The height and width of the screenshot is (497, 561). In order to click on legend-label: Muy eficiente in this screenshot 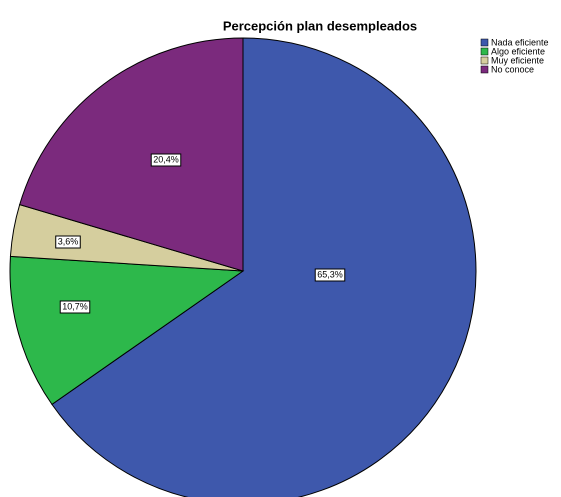, I will do `click(517, 60)`.